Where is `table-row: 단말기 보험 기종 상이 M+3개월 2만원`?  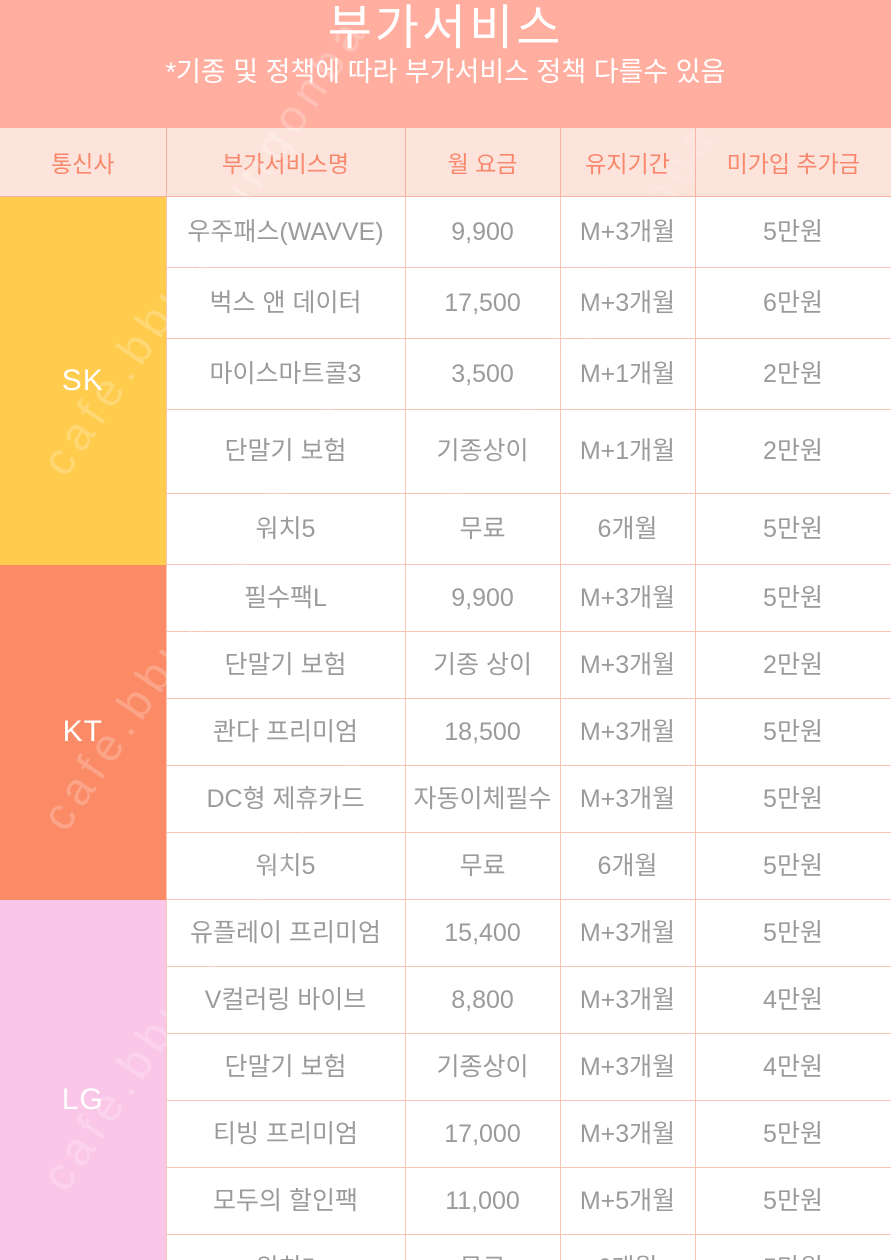
table-row: 단말기 보험 기종 상이 M+3개월 2만원 is located at coordinates (445, 665).